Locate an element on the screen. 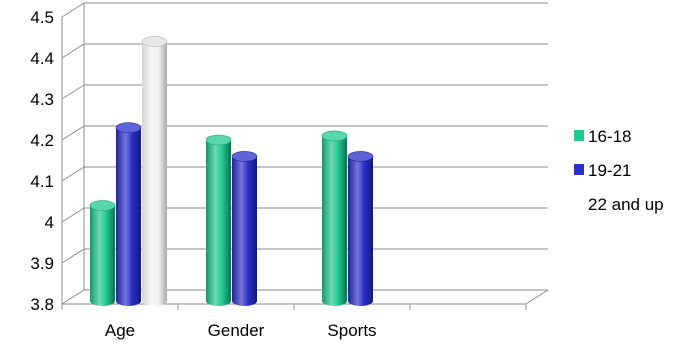  legend-item: 22 and up is located at coordinates (626, 204).